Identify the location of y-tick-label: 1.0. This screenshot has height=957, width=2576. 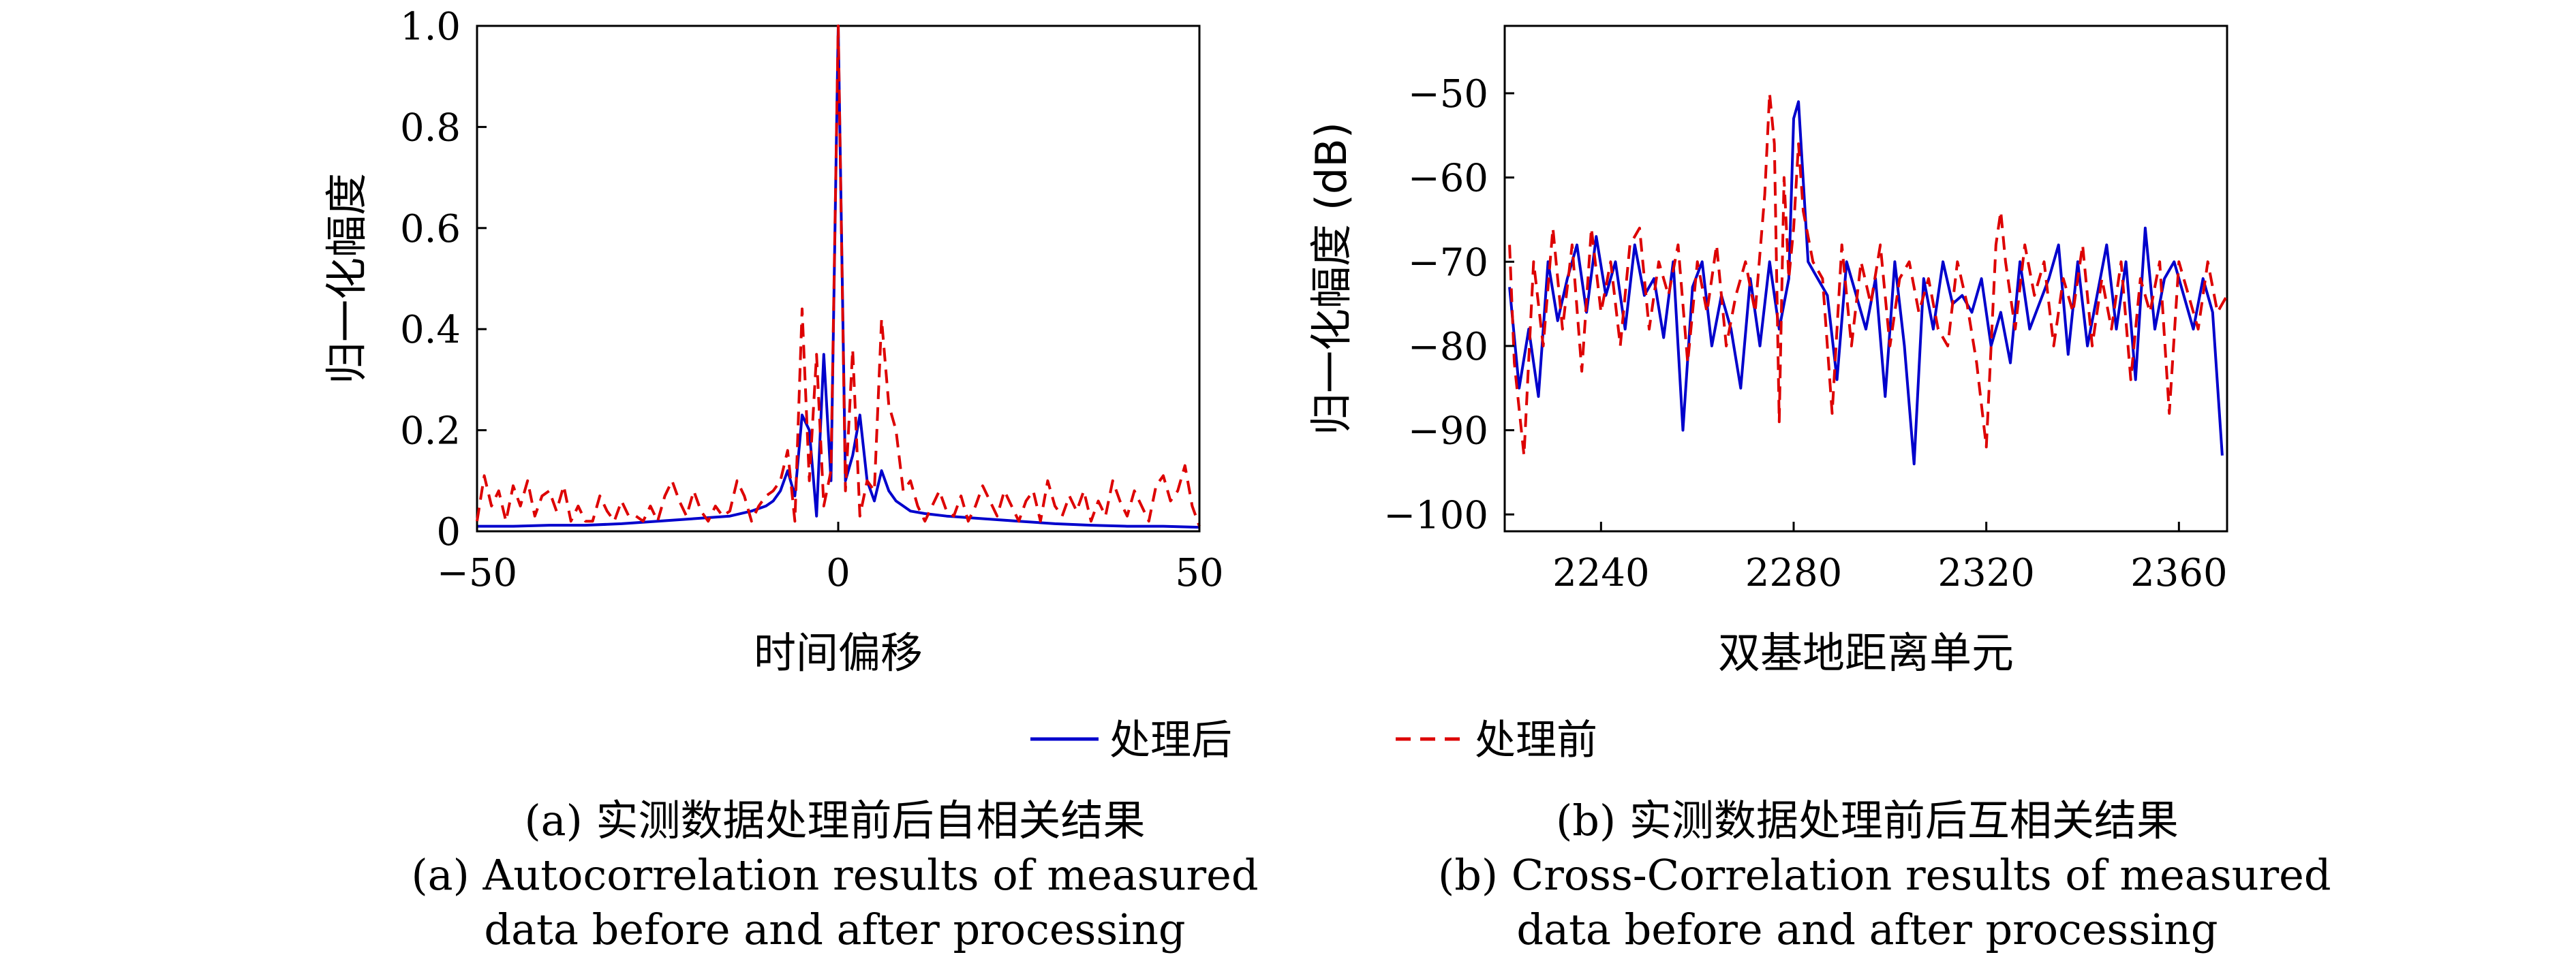
(430, 27).